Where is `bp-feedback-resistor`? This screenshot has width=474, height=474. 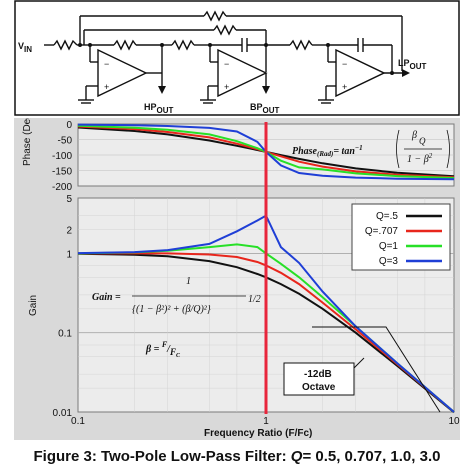 bp-feedback-resistor is located at coordinates (225, 30).